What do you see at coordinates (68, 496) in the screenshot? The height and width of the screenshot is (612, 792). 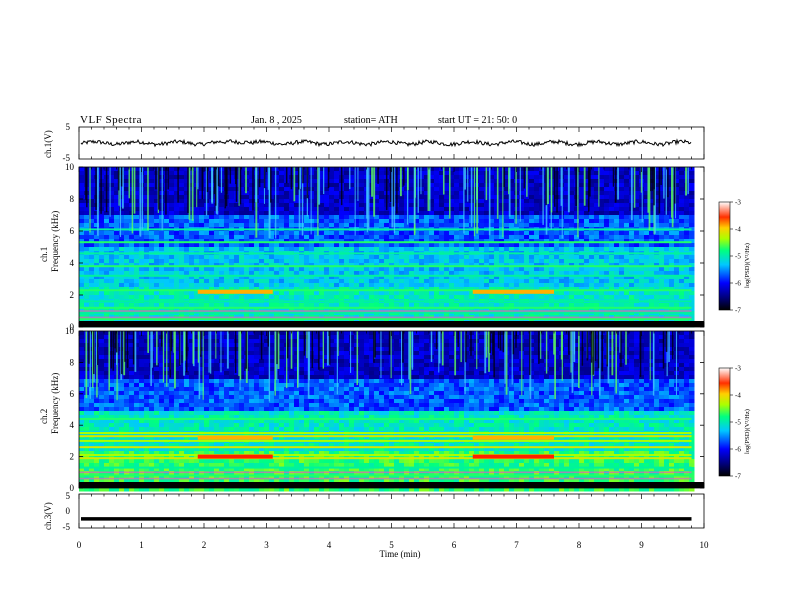 I see `ch3-ytick-top: 5` at bounding box center [68, 496].